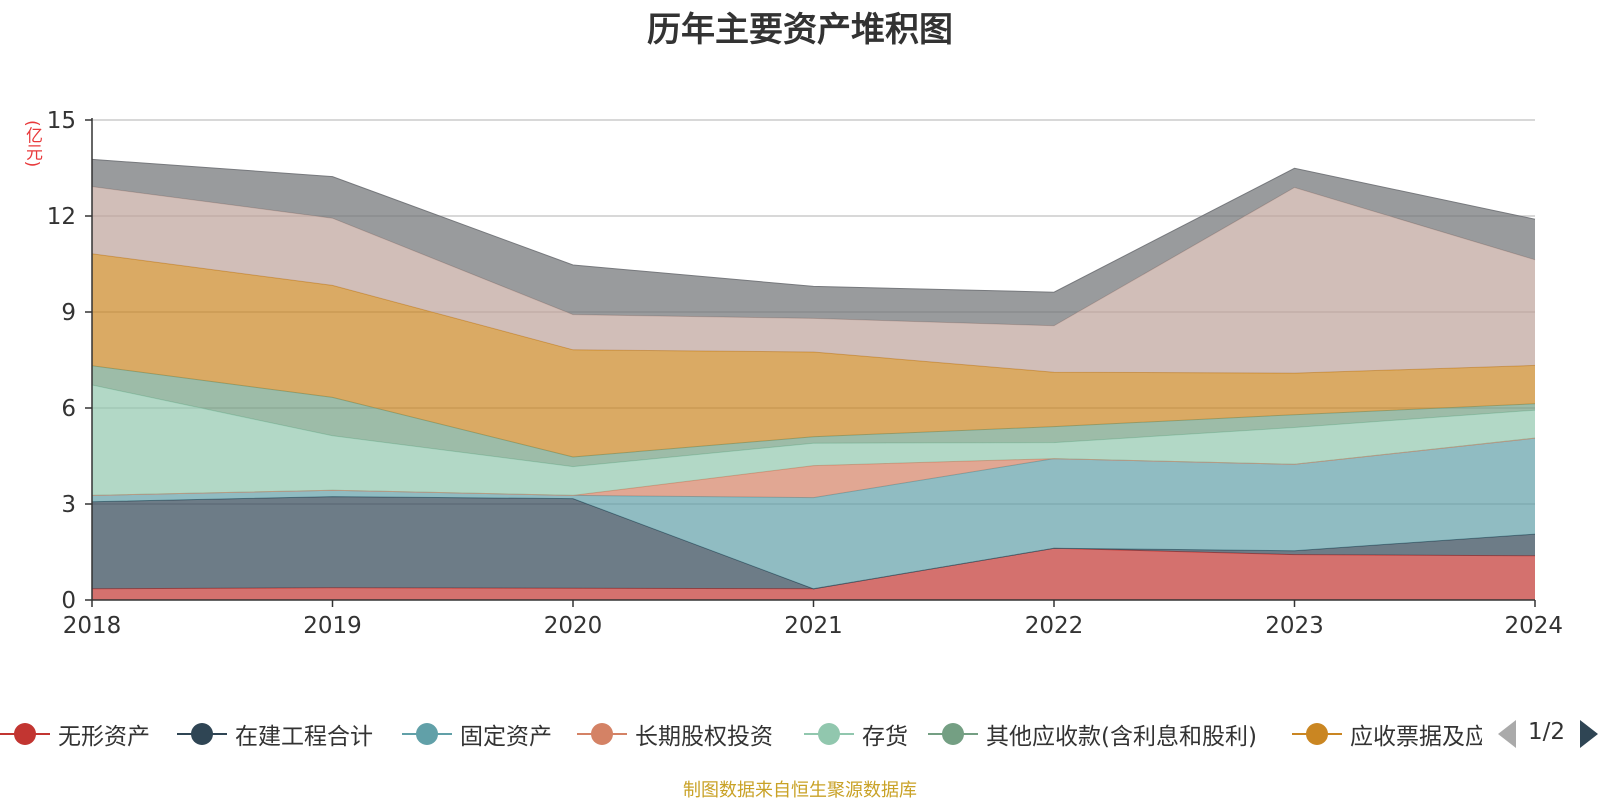 The image size is (1600, 802). What do you see at coordinates (1294, 626) in the screenshot?
I see `x-tick-label: 2023` at bounding box center [1294, 626].